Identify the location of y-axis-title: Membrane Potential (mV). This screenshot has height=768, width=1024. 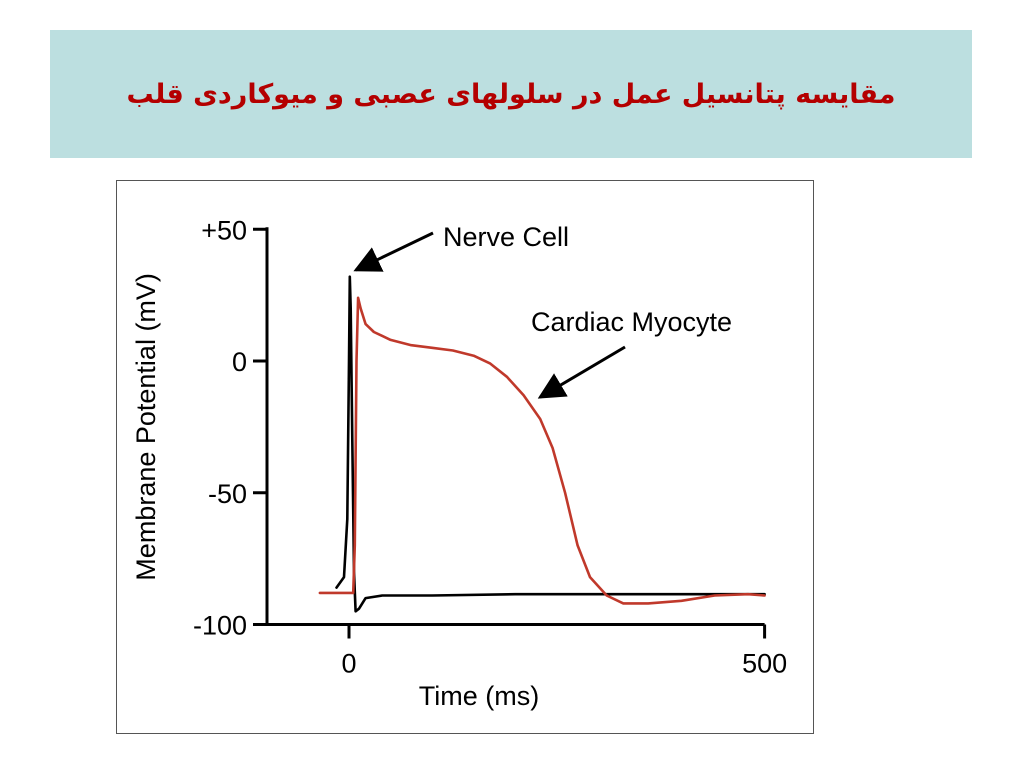
(146, 427).